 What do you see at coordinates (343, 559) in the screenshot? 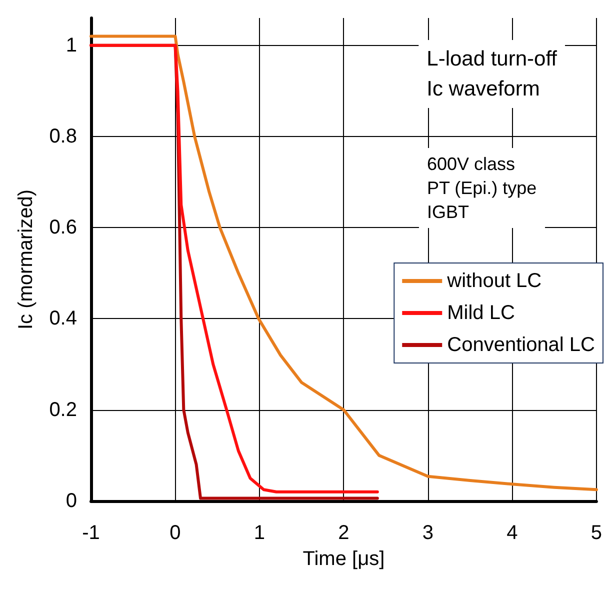
I see `x-axis-title: Time [μs]` at bounding box center [343, 559].